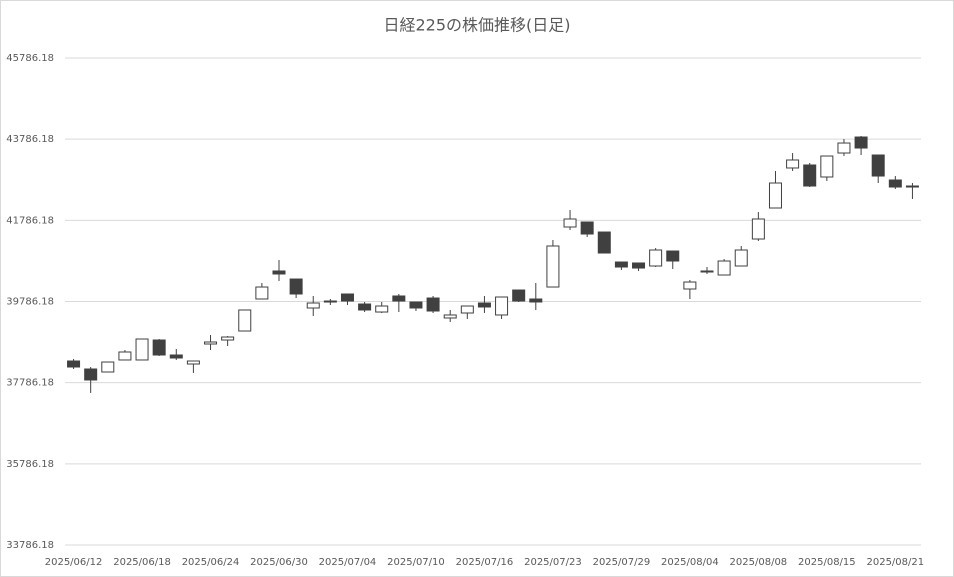 This screenshot has height=577, width=954. Describe the element at coordinates (827, 562) in the screenshot. I see `x-tick-label: 2025/08/15` at that location.